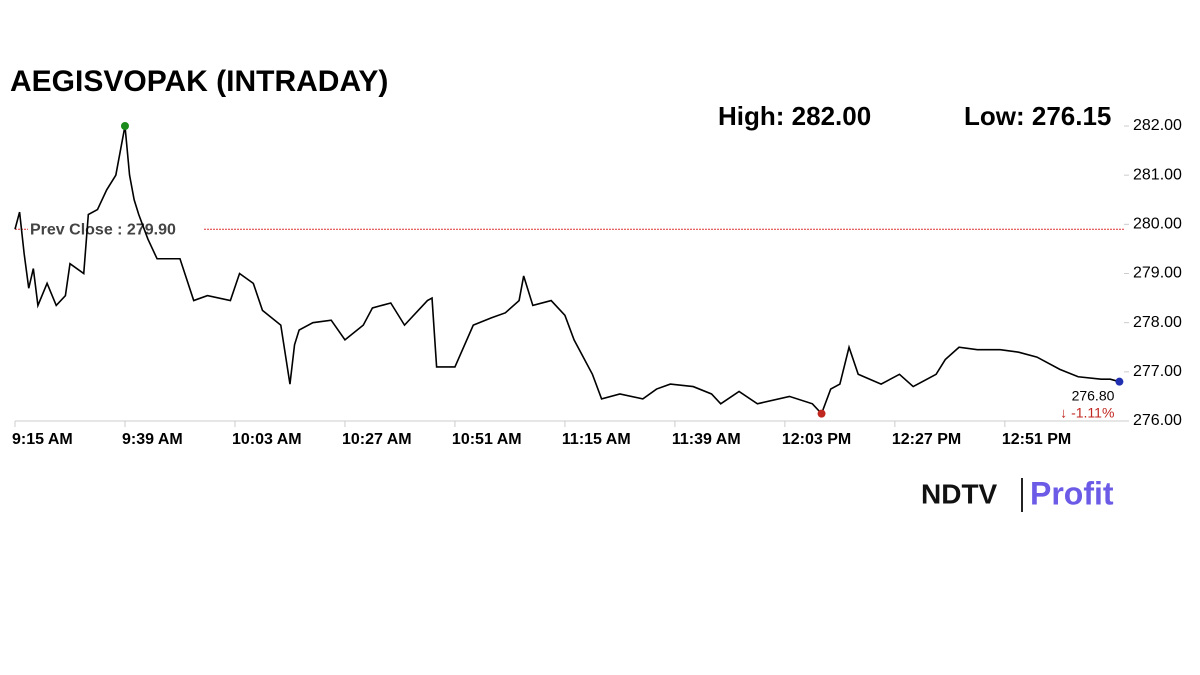 The width and height of the screenshot is (1200, 675). Describe the element at coordinates (821, 413) in the screenshot. I see `low-marker` at that location.